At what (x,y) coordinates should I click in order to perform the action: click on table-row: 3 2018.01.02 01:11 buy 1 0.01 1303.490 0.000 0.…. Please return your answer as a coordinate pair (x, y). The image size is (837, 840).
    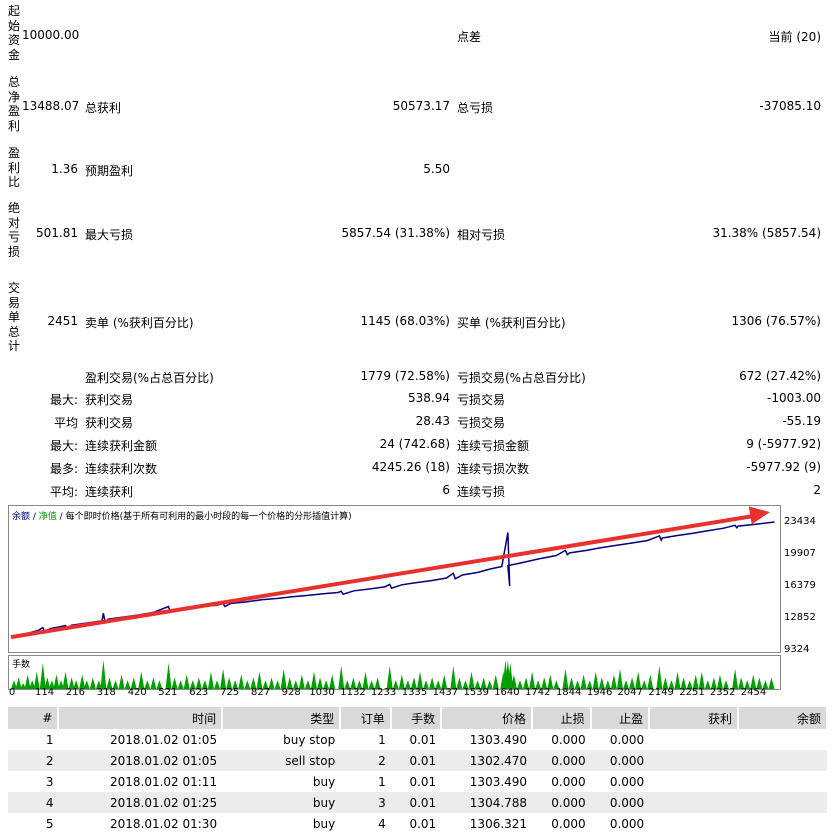
    Looking at the image, I should click on (417, 781).